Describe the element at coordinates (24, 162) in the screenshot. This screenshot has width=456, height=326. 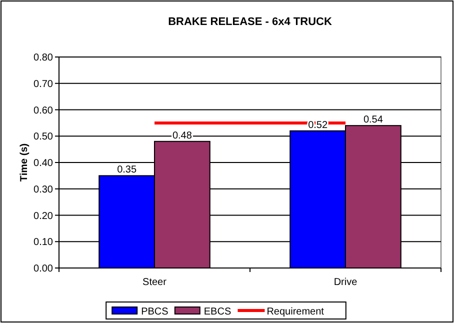
I see `y-axis-title: Time (s)` at that location.